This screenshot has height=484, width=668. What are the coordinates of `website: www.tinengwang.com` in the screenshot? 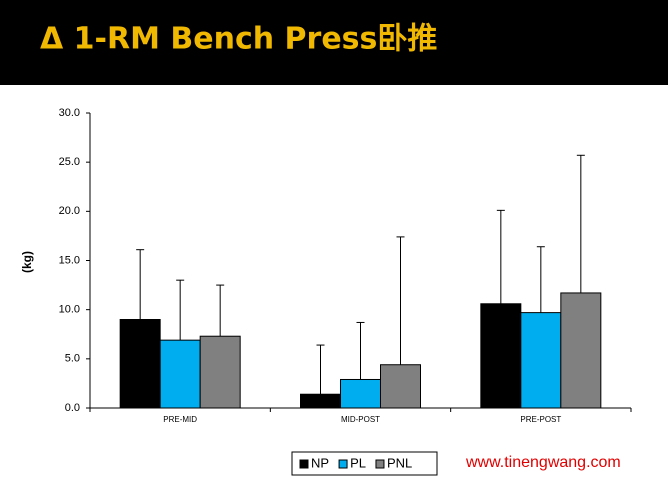 It's located at (543, 462).